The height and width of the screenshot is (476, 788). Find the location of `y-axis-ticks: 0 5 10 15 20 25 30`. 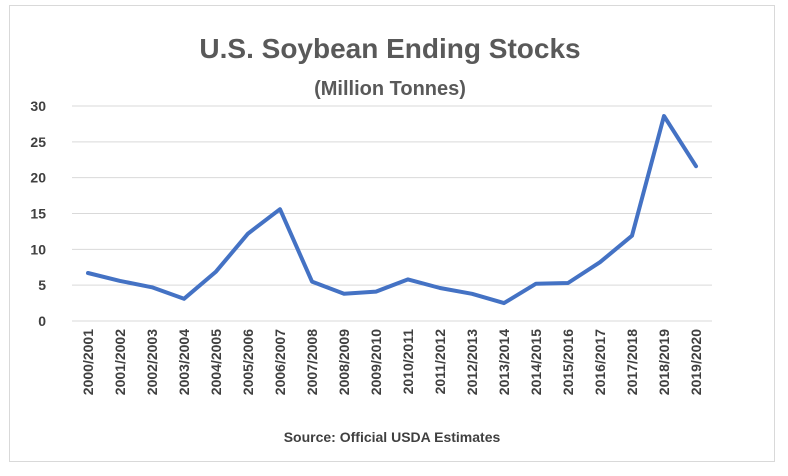

y-axis-ticks: 0 5 10 15 20 25 30 is located at coordinates (38, 213).